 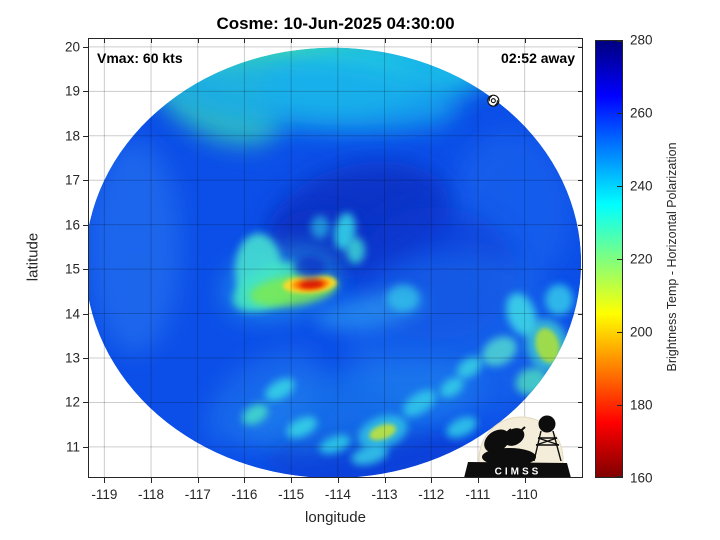 What do you see at coordinates (104, 494) in the screenshot?
I see `x-tick-label: -119` at bounding box center [104, 494].